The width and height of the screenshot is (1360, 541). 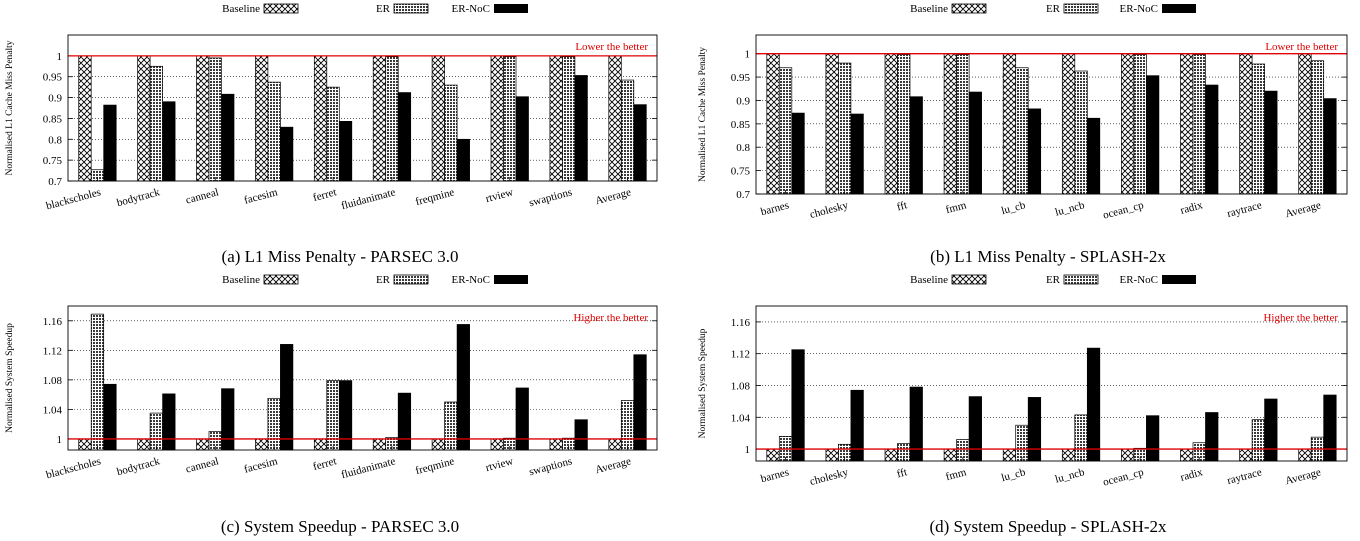 What do you see at coordinates (1009, 455) in the screenshot?
I see `bar-baseline-lu_cb` at bounding box center [1009, 455].